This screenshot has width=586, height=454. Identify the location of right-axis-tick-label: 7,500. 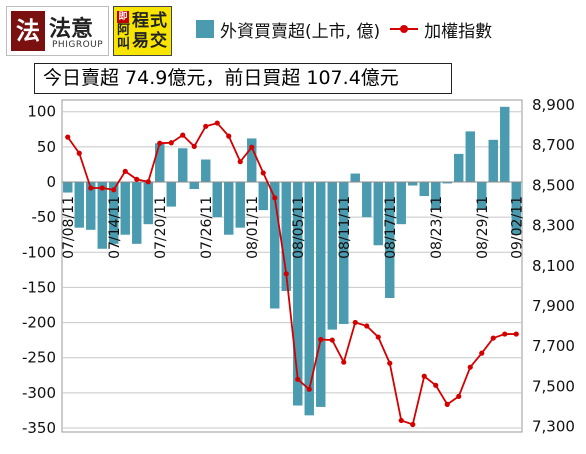
(553, 386).